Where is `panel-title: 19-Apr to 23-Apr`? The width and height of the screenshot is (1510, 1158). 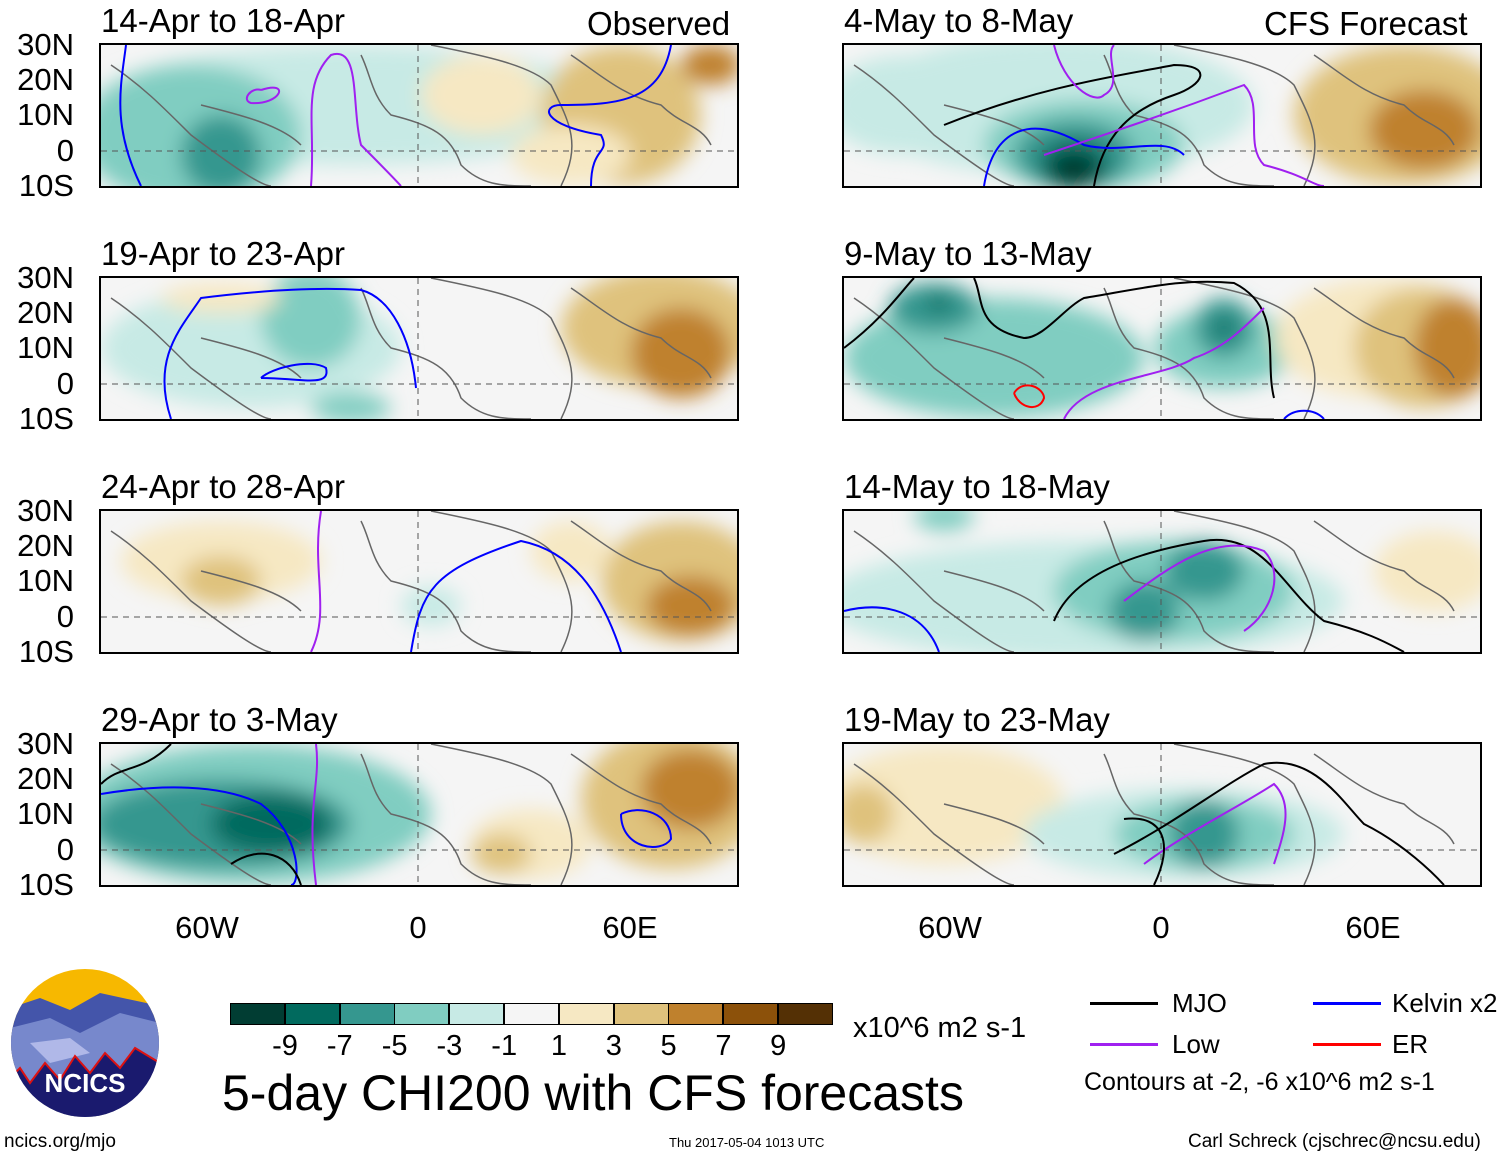
panel-title: 19-Apr to 23-Apr is located at coordinates (223, 253).